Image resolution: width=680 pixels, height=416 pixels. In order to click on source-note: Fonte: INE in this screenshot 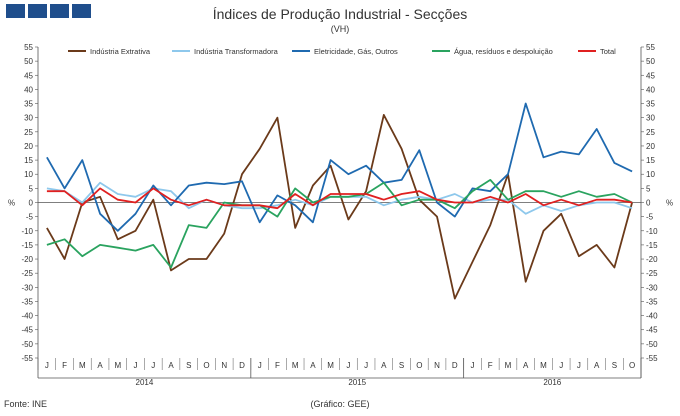, I will do `click(26, 404)`.